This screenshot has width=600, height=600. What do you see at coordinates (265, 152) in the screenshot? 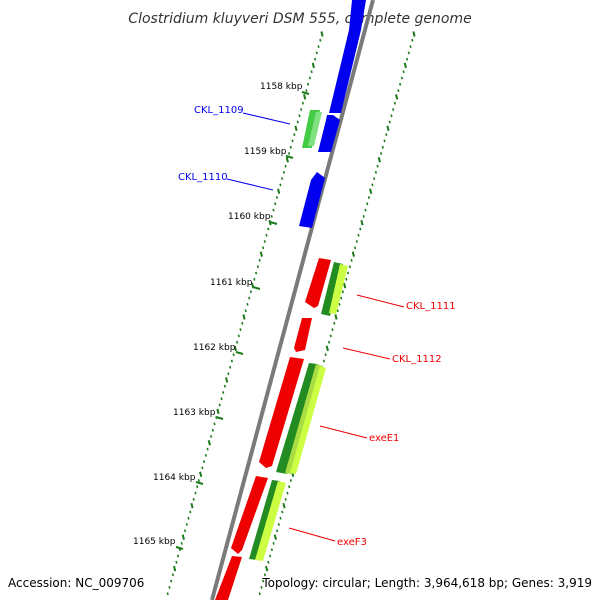
I see `kbp-label: 1159 kbp` at bounding box center [265, 152].